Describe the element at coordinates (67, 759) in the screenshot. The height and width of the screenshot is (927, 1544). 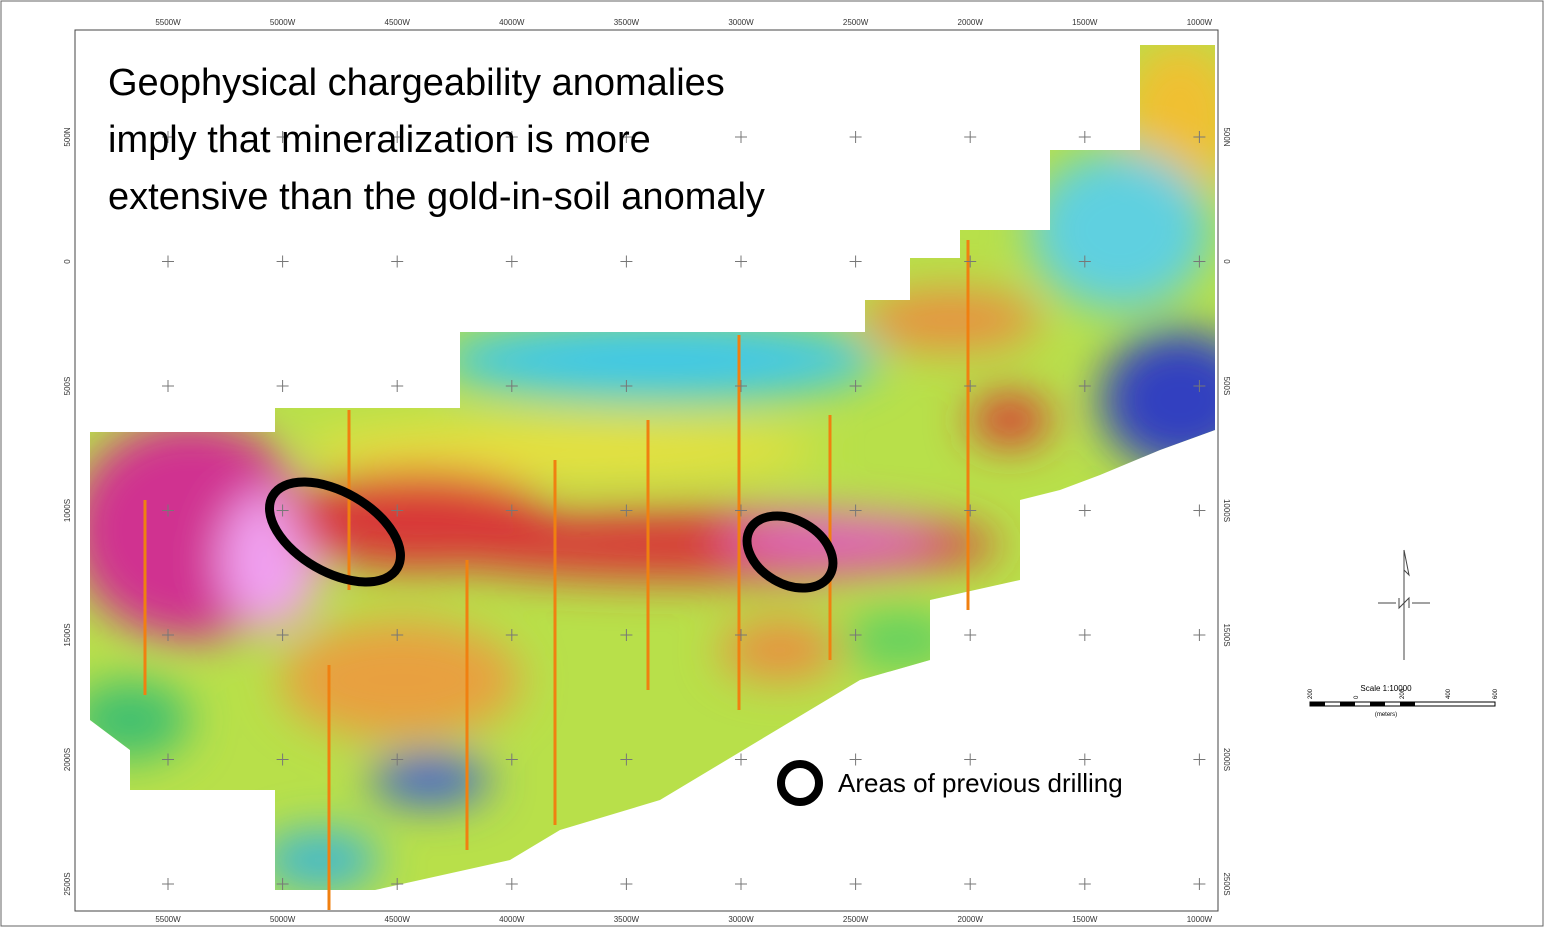
I see `y-axis-label: 2000S` at that location.